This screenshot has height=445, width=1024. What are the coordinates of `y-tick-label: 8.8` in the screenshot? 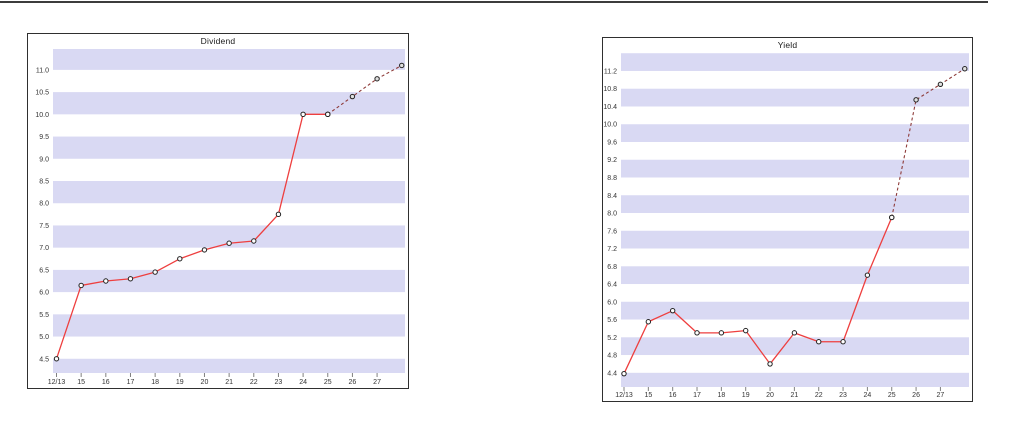 It's located at (612, 178).